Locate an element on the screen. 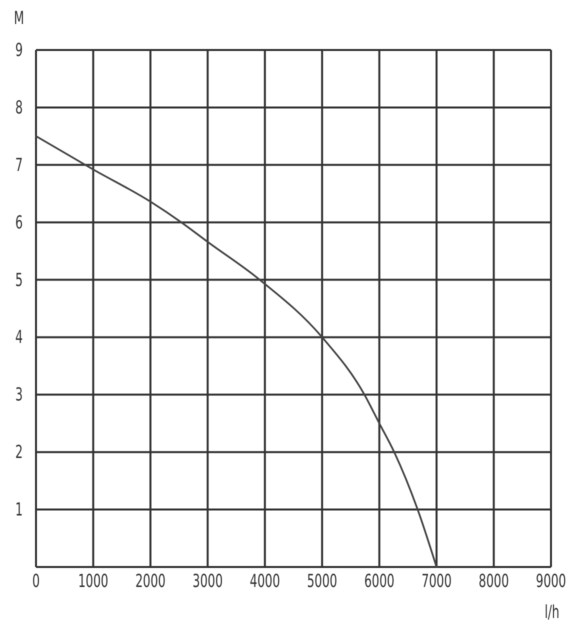 The height and width of the screenshot is (623, 568). x-tick-label: 8000 is located at coordinates (493, 581).